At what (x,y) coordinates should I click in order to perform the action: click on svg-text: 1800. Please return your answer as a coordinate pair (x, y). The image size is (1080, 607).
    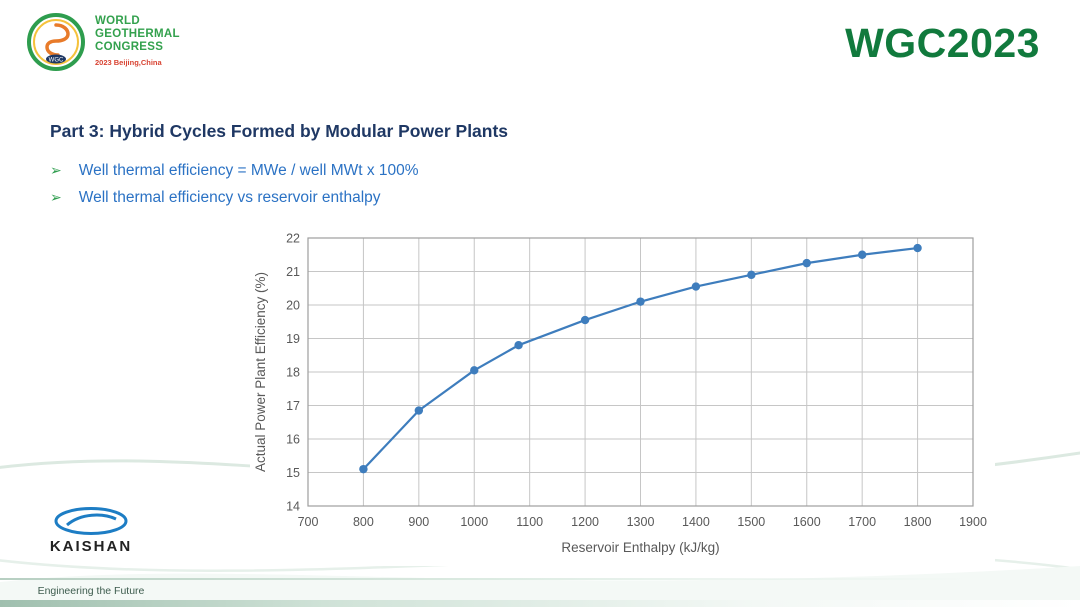
    Looking at the image, I should click on (918, 522).